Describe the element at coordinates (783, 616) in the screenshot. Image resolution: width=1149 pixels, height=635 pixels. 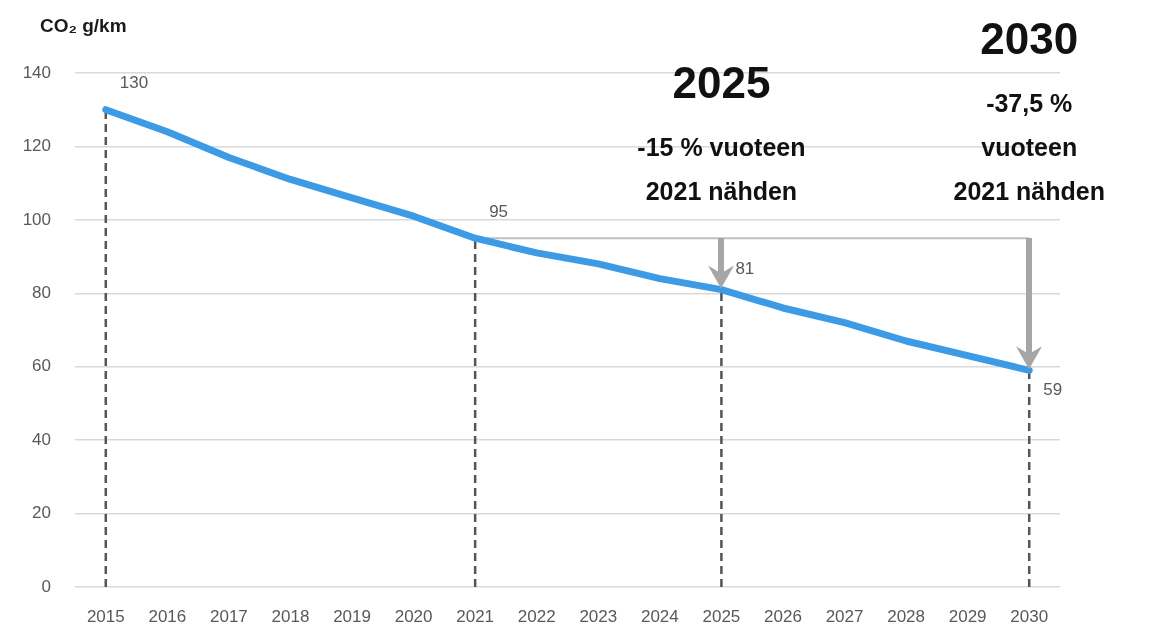
I see `x-tick-label: 2026` at that location.